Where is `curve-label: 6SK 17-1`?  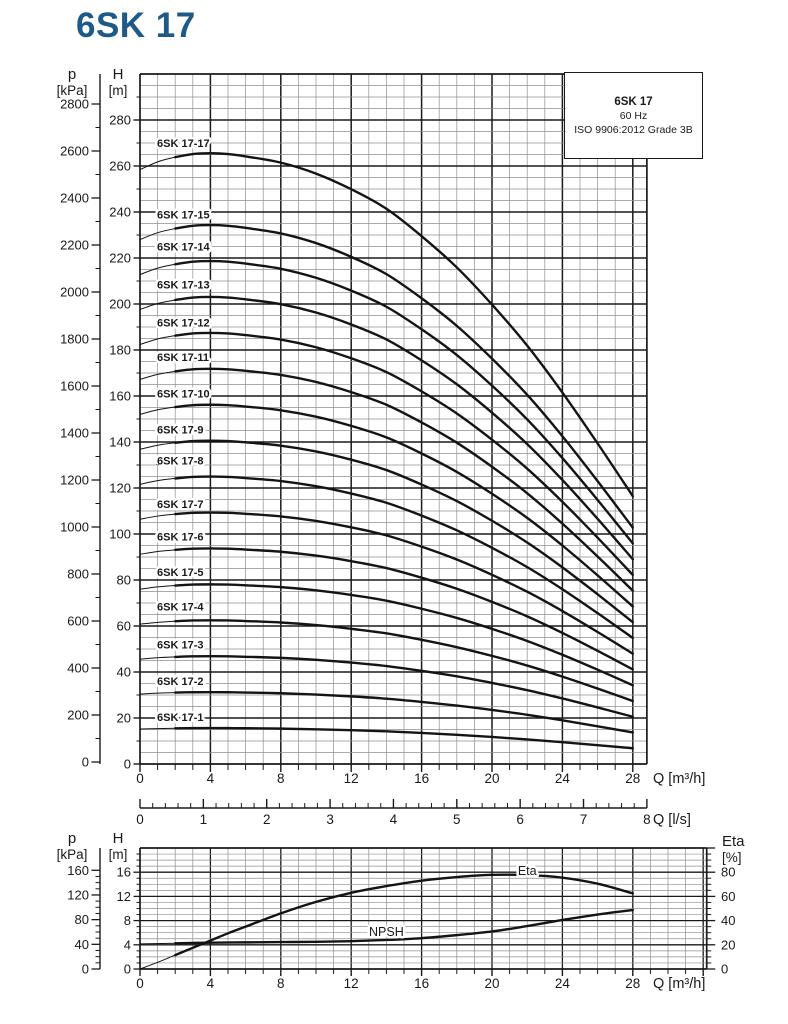 curve-label: 6SK 17-1 is located at coordinates (180, 718).